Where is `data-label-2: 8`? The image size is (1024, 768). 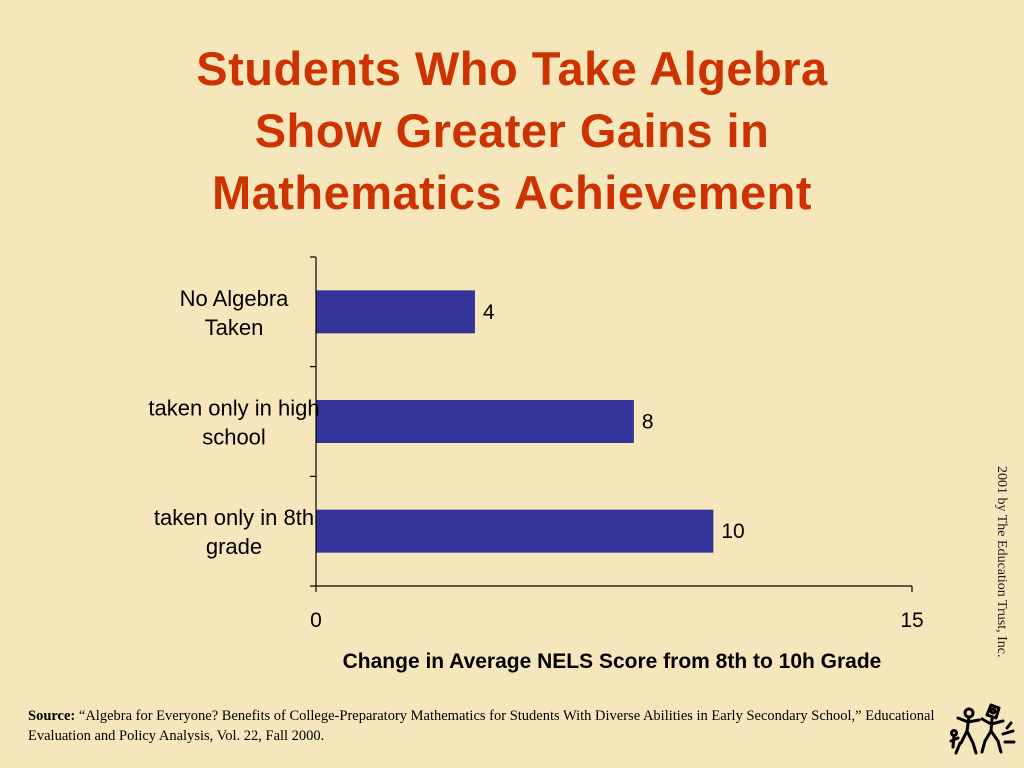
data-label-2: 8 is located at coordinates (648, 422).